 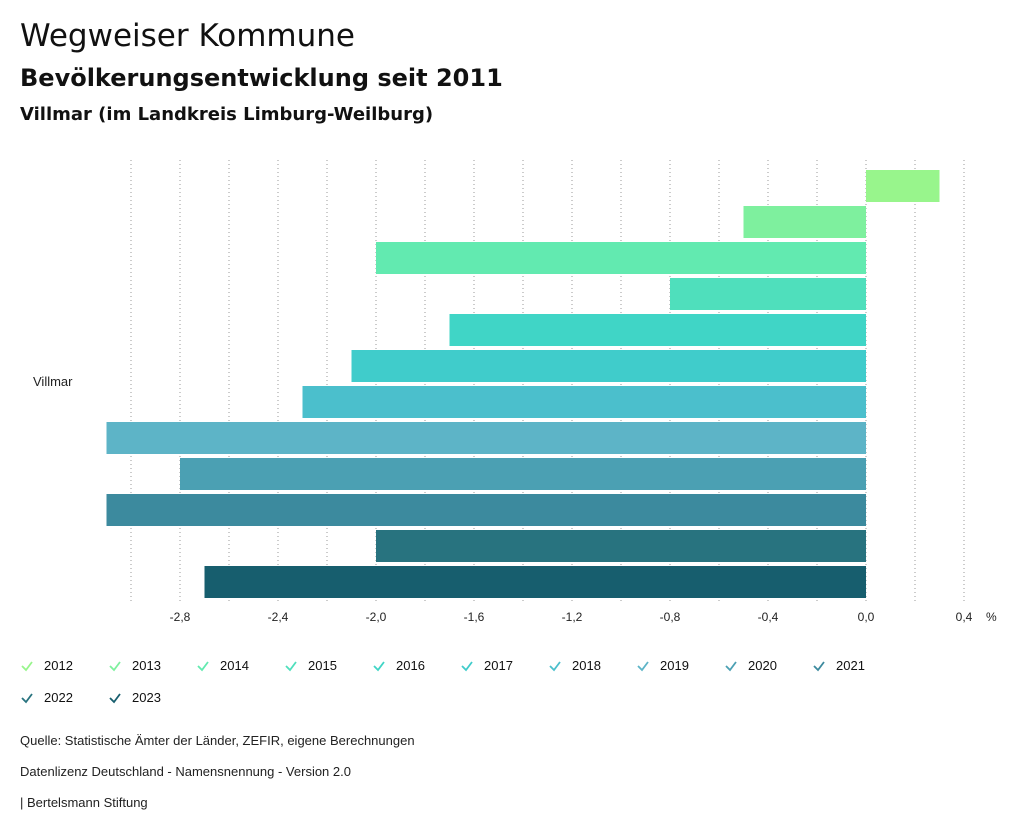 What do you see at coordinates (261, 78) in the screenshot?
I see `chart-subtitle: Bevölkerungsentwicklung seit 2011` at bounding box center [261, 78].